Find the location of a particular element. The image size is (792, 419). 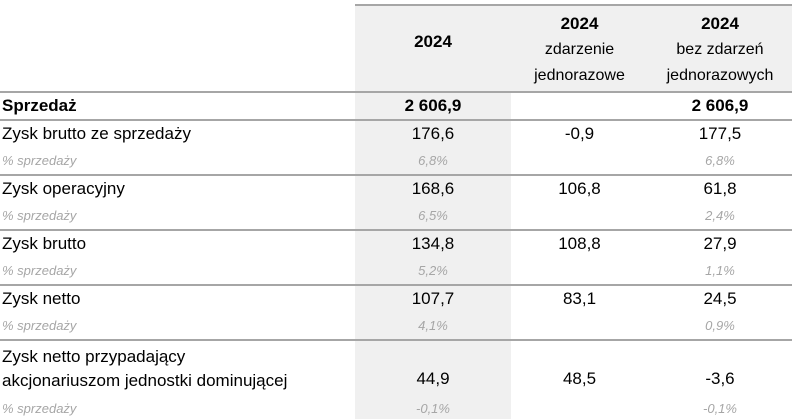

row-value: 83,1 is located at coordinates (579, 298).